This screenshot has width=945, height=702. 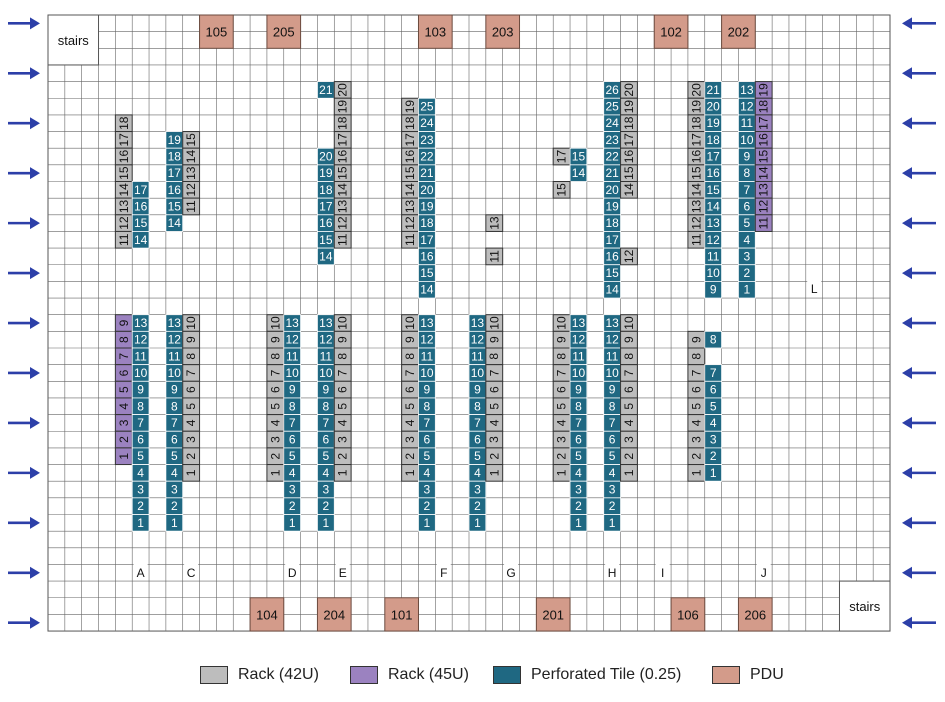 I want to click on tile-number-14: 14, so click(x=612, y=290).